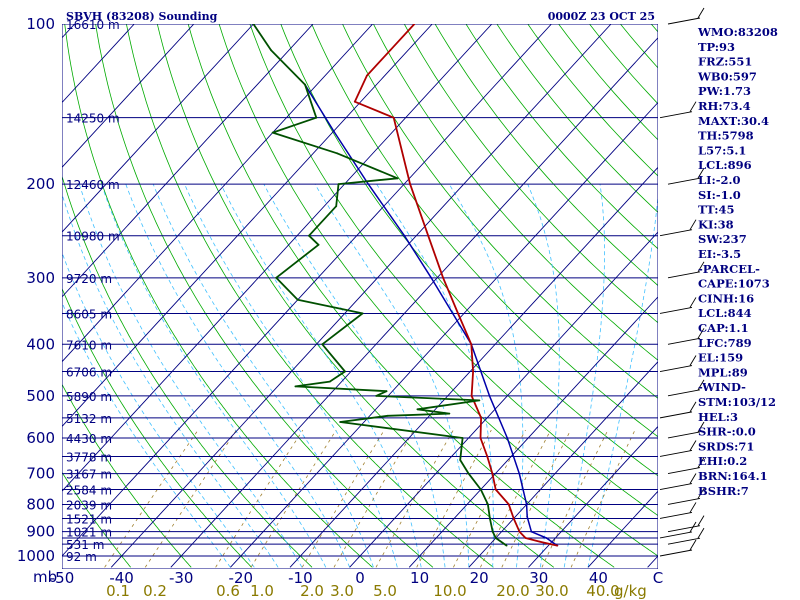  I want to click on index-value: KI:38, so click(716, 224).